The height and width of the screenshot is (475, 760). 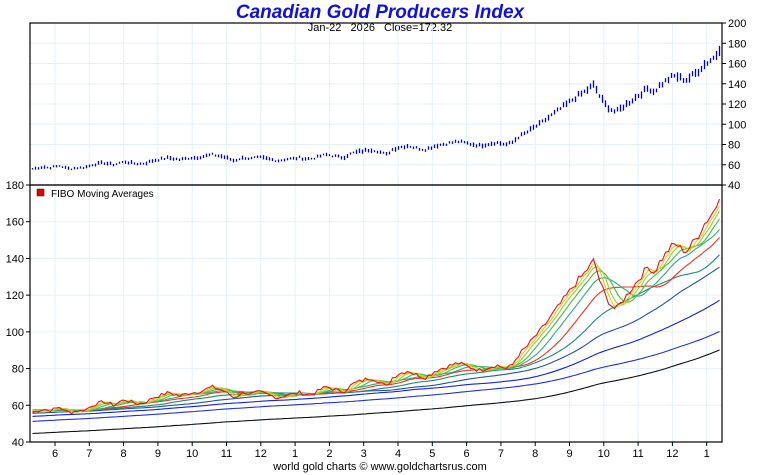 What do you see at coordinates (324, 28) in the screenshot?
I see `subtitle-date: Jan-22` at bounding box center [324, 28].